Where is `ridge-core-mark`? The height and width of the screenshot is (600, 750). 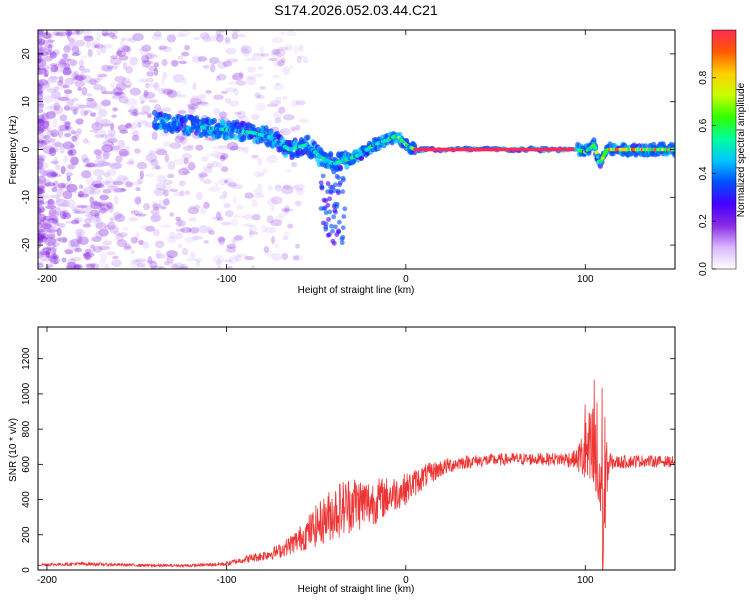 ridge-core-mark is located at coordinates (593, 145).